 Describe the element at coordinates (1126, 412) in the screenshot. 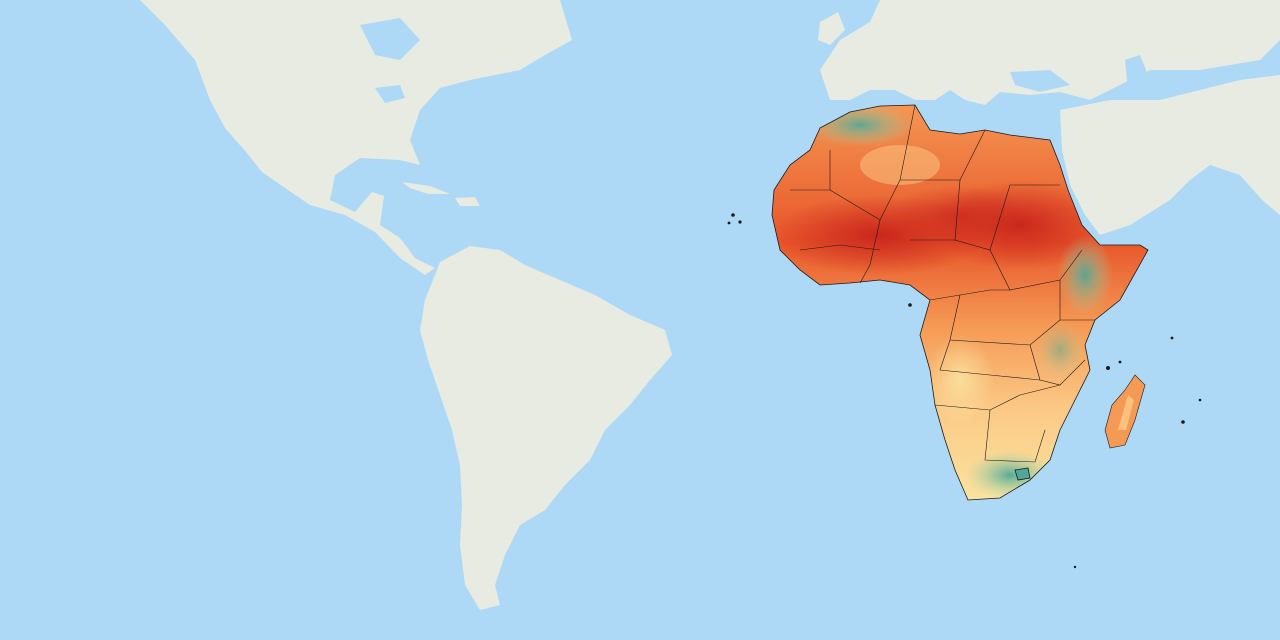

I see `madagascar-highlands` at that location.